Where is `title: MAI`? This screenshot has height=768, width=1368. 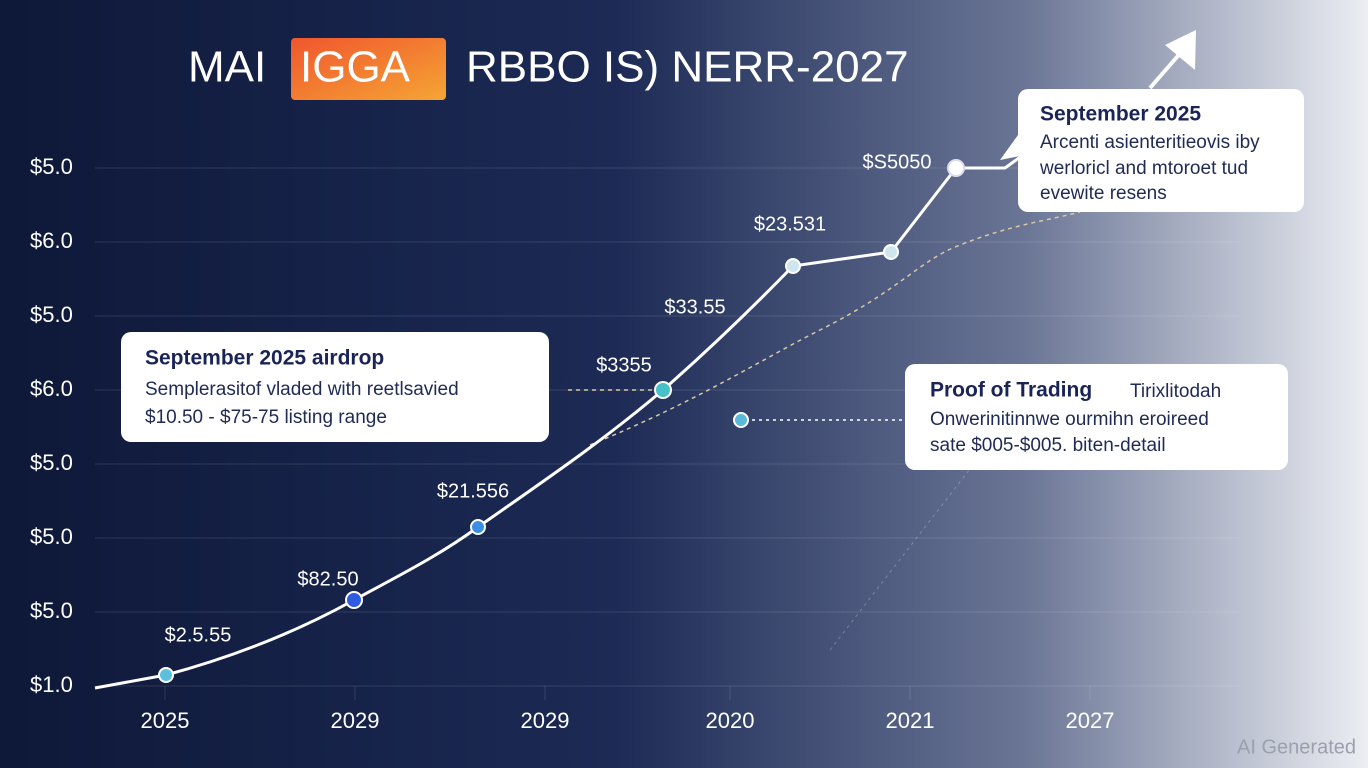 title: MAI is located at coordinates (227, 67).